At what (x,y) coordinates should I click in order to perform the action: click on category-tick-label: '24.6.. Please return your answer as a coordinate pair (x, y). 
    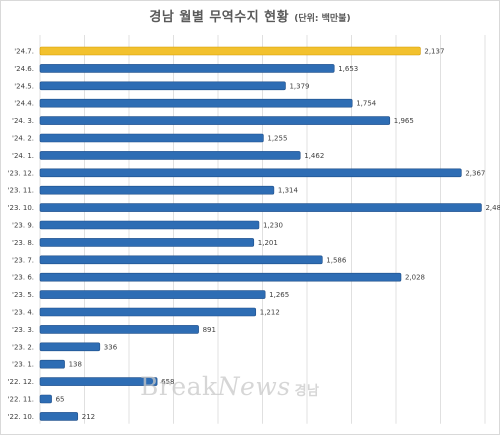
    Looking at the image, I should click on (24, 69).